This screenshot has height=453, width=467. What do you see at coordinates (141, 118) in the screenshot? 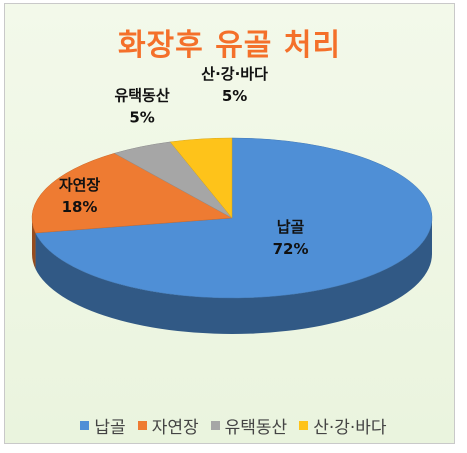
I see `slice-value-2: 5%` at bounding box center [141, 118].